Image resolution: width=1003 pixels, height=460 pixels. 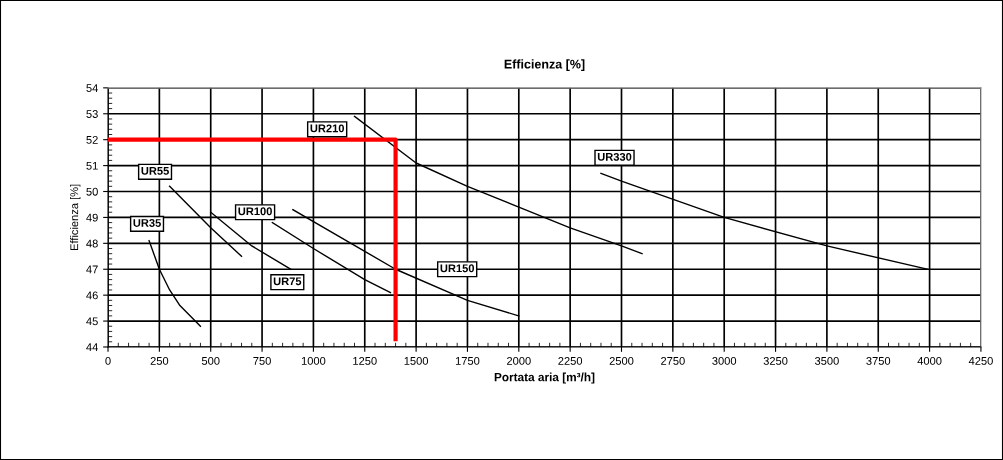 What do you see at coordinates (255, 211) in the screenshot?
I see `annotation: UR100` at bounding box center [255, 211].